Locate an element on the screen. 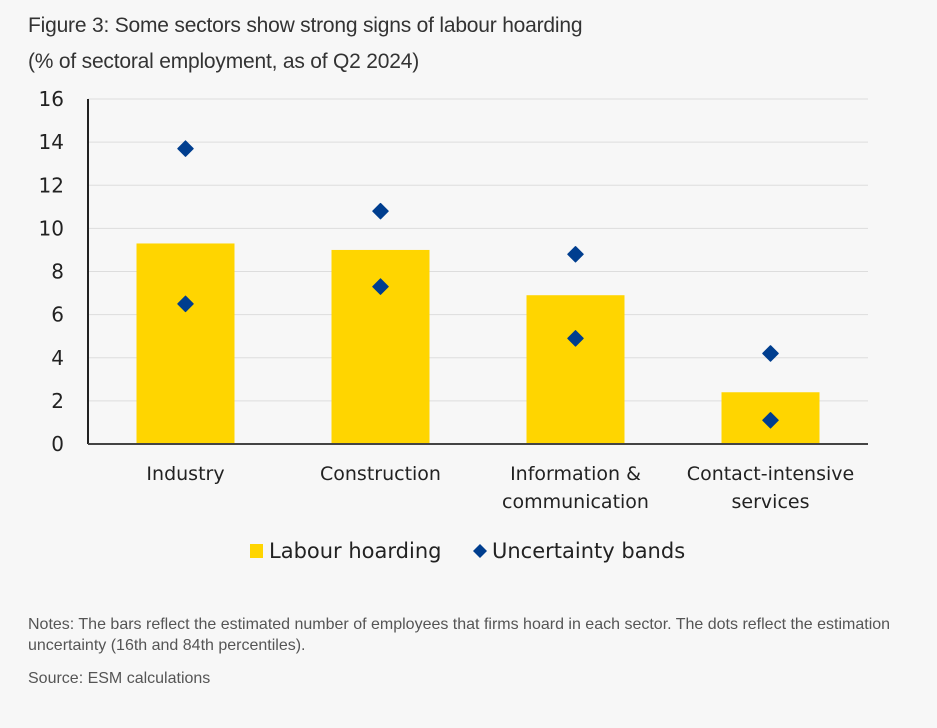 The width and height of the screenshot is (937, 728). x-category-label: Contact-intensive is located at coordinates (770, 474).